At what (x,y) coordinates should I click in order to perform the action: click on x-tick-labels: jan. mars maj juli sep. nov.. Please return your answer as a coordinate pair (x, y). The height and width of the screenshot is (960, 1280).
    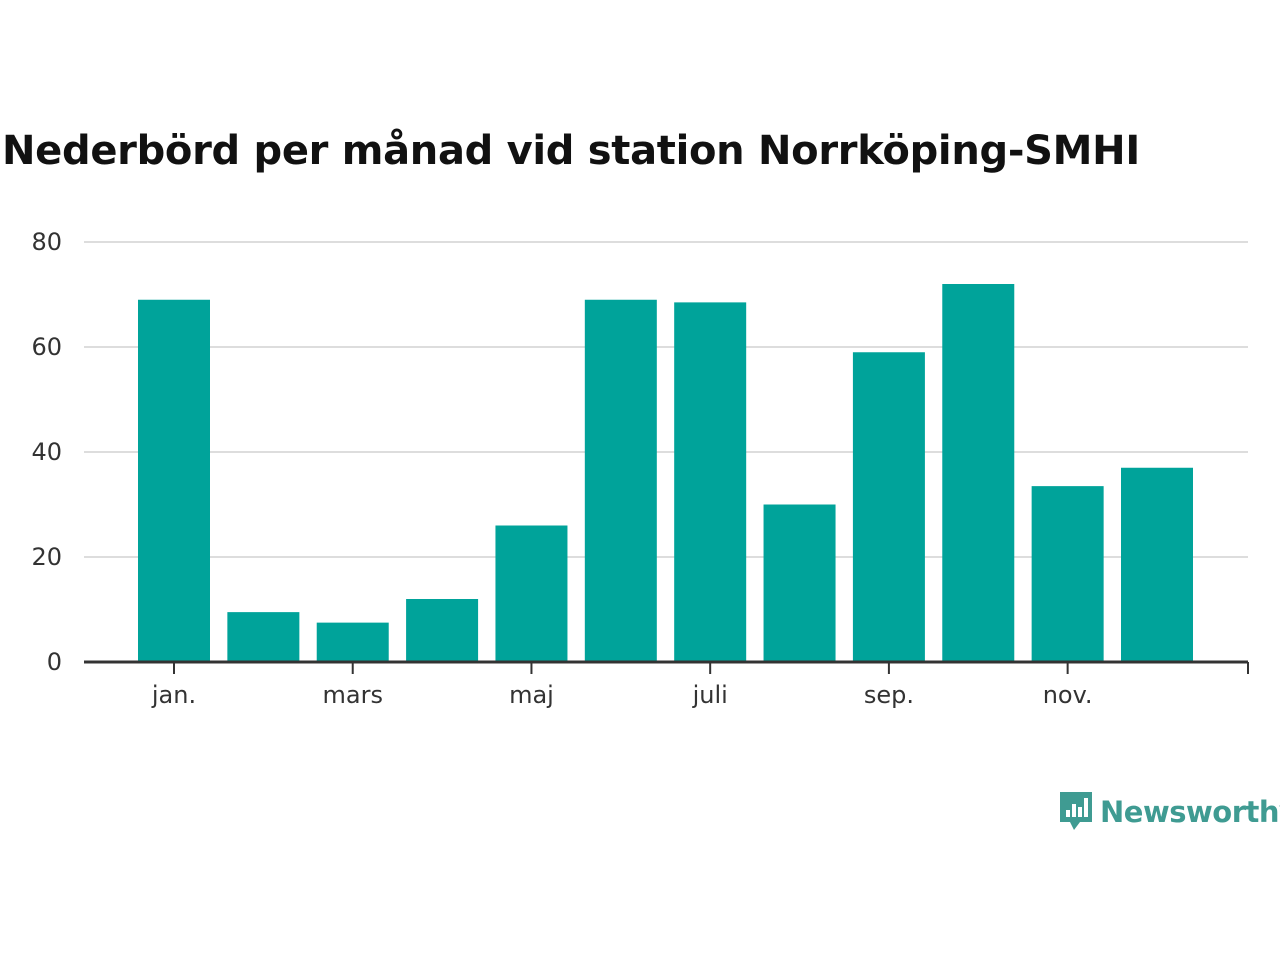
    Looking at the image, I should click on (622, 695).